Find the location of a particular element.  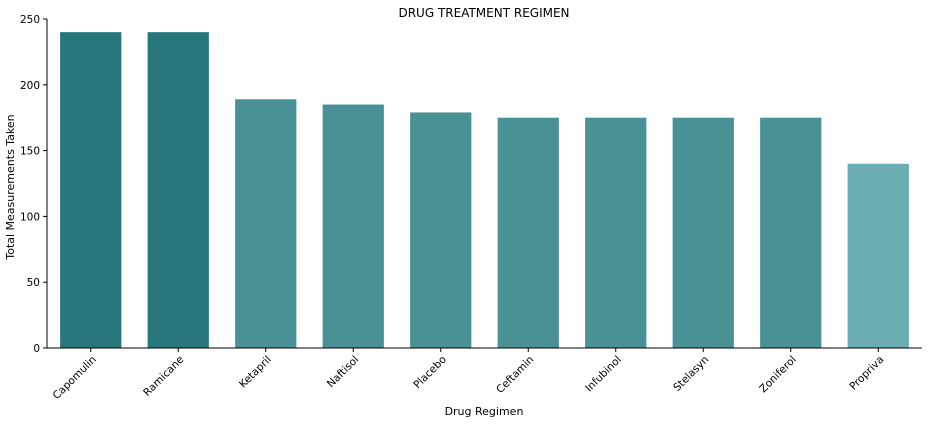

y-tick-label: 200 is located at coordinates (30, 86).